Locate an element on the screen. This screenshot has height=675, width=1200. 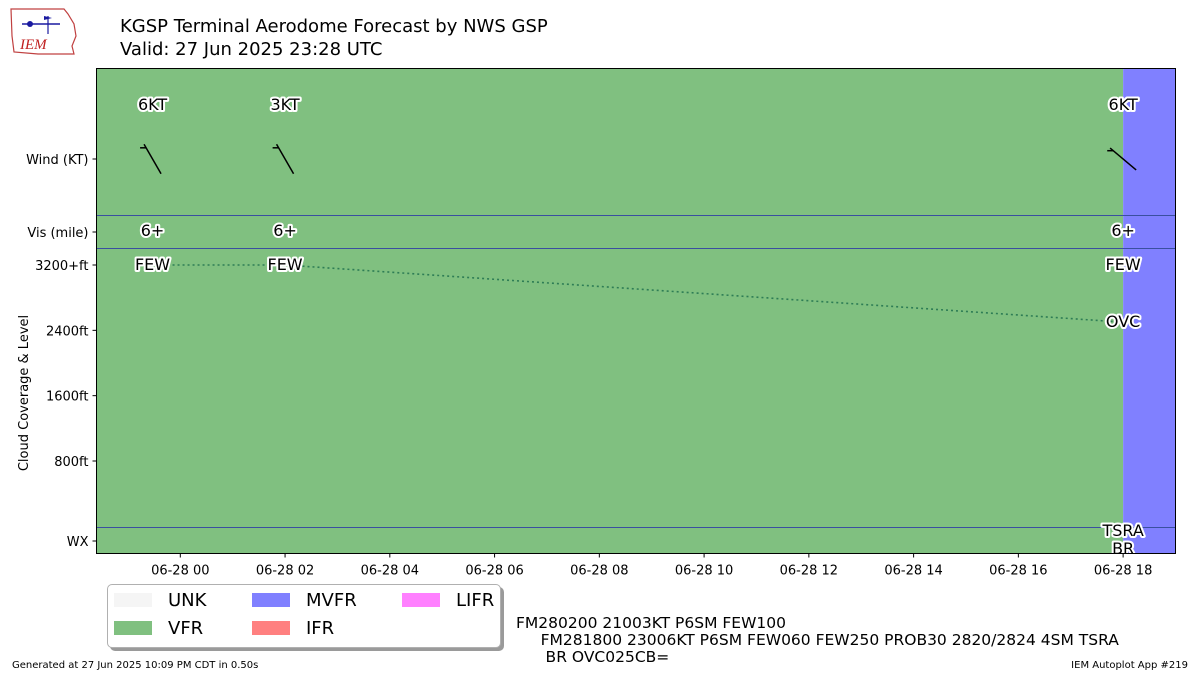
category-period-mvfr is located at coordinates (1149, 311).